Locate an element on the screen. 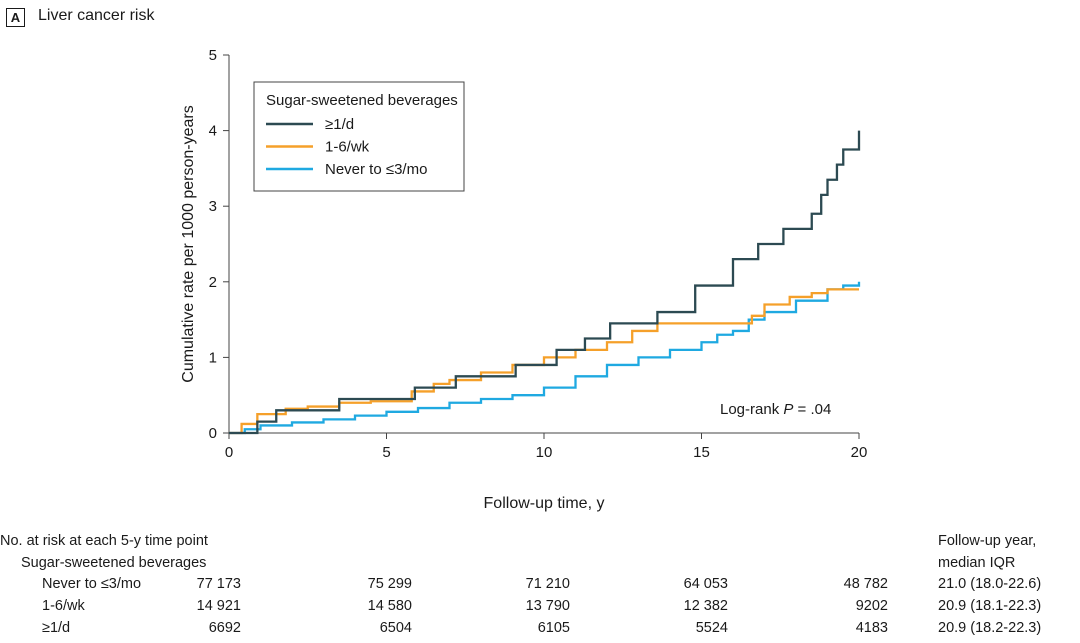 This screenshot has width=1080, height=643. followup-header-line2: median IQR is located at coordinates (977, 563).